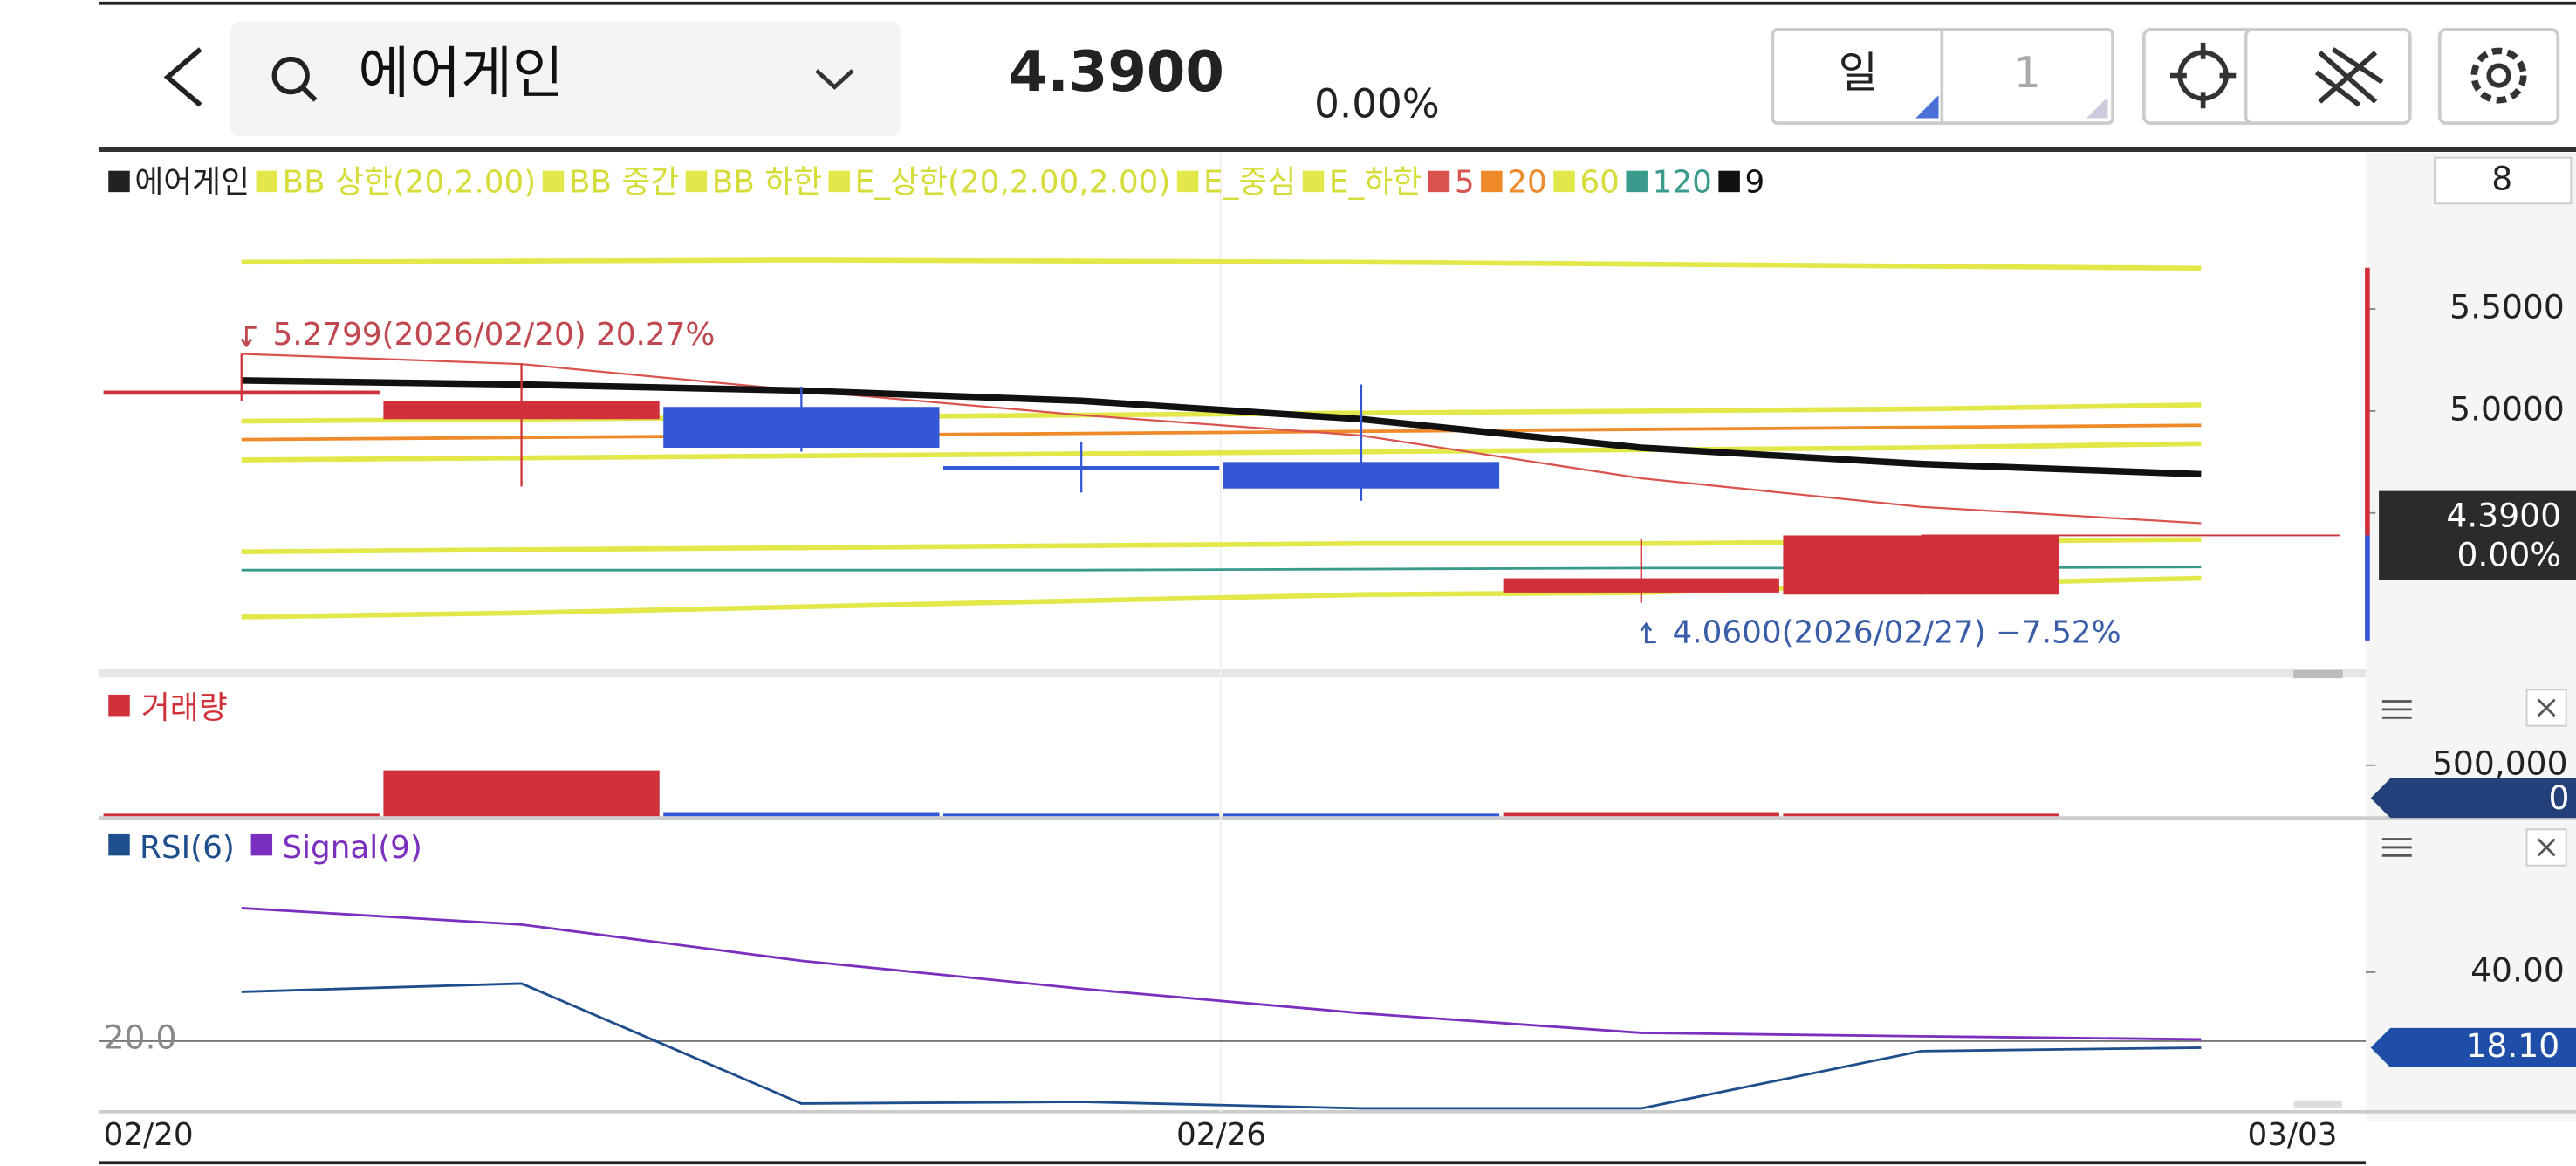  What do you see at coordinates (1013, 183) in the screenshot?
I see `legend-label: E_상한(20,2.00,2.00)` at bounding box center [1013, 183].